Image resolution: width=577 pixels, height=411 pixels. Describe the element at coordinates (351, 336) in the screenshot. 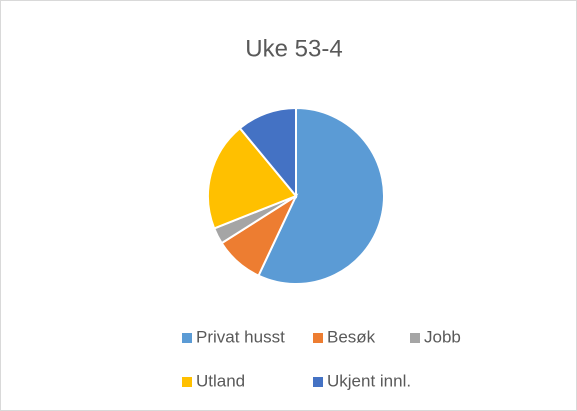

I see `legend-label: Besøk` at that location.